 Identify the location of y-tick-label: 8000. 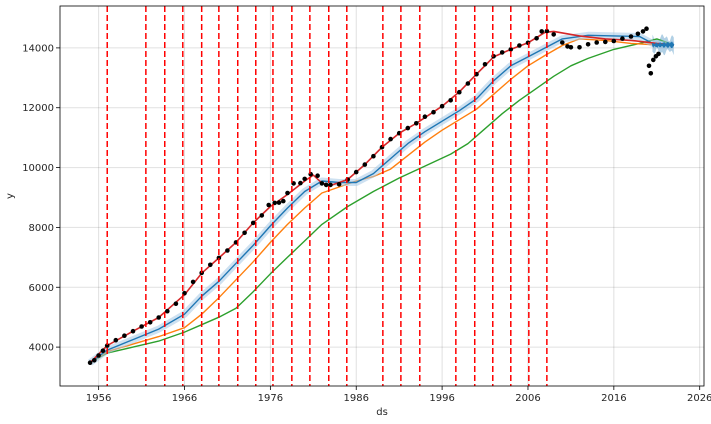
(41, 228).